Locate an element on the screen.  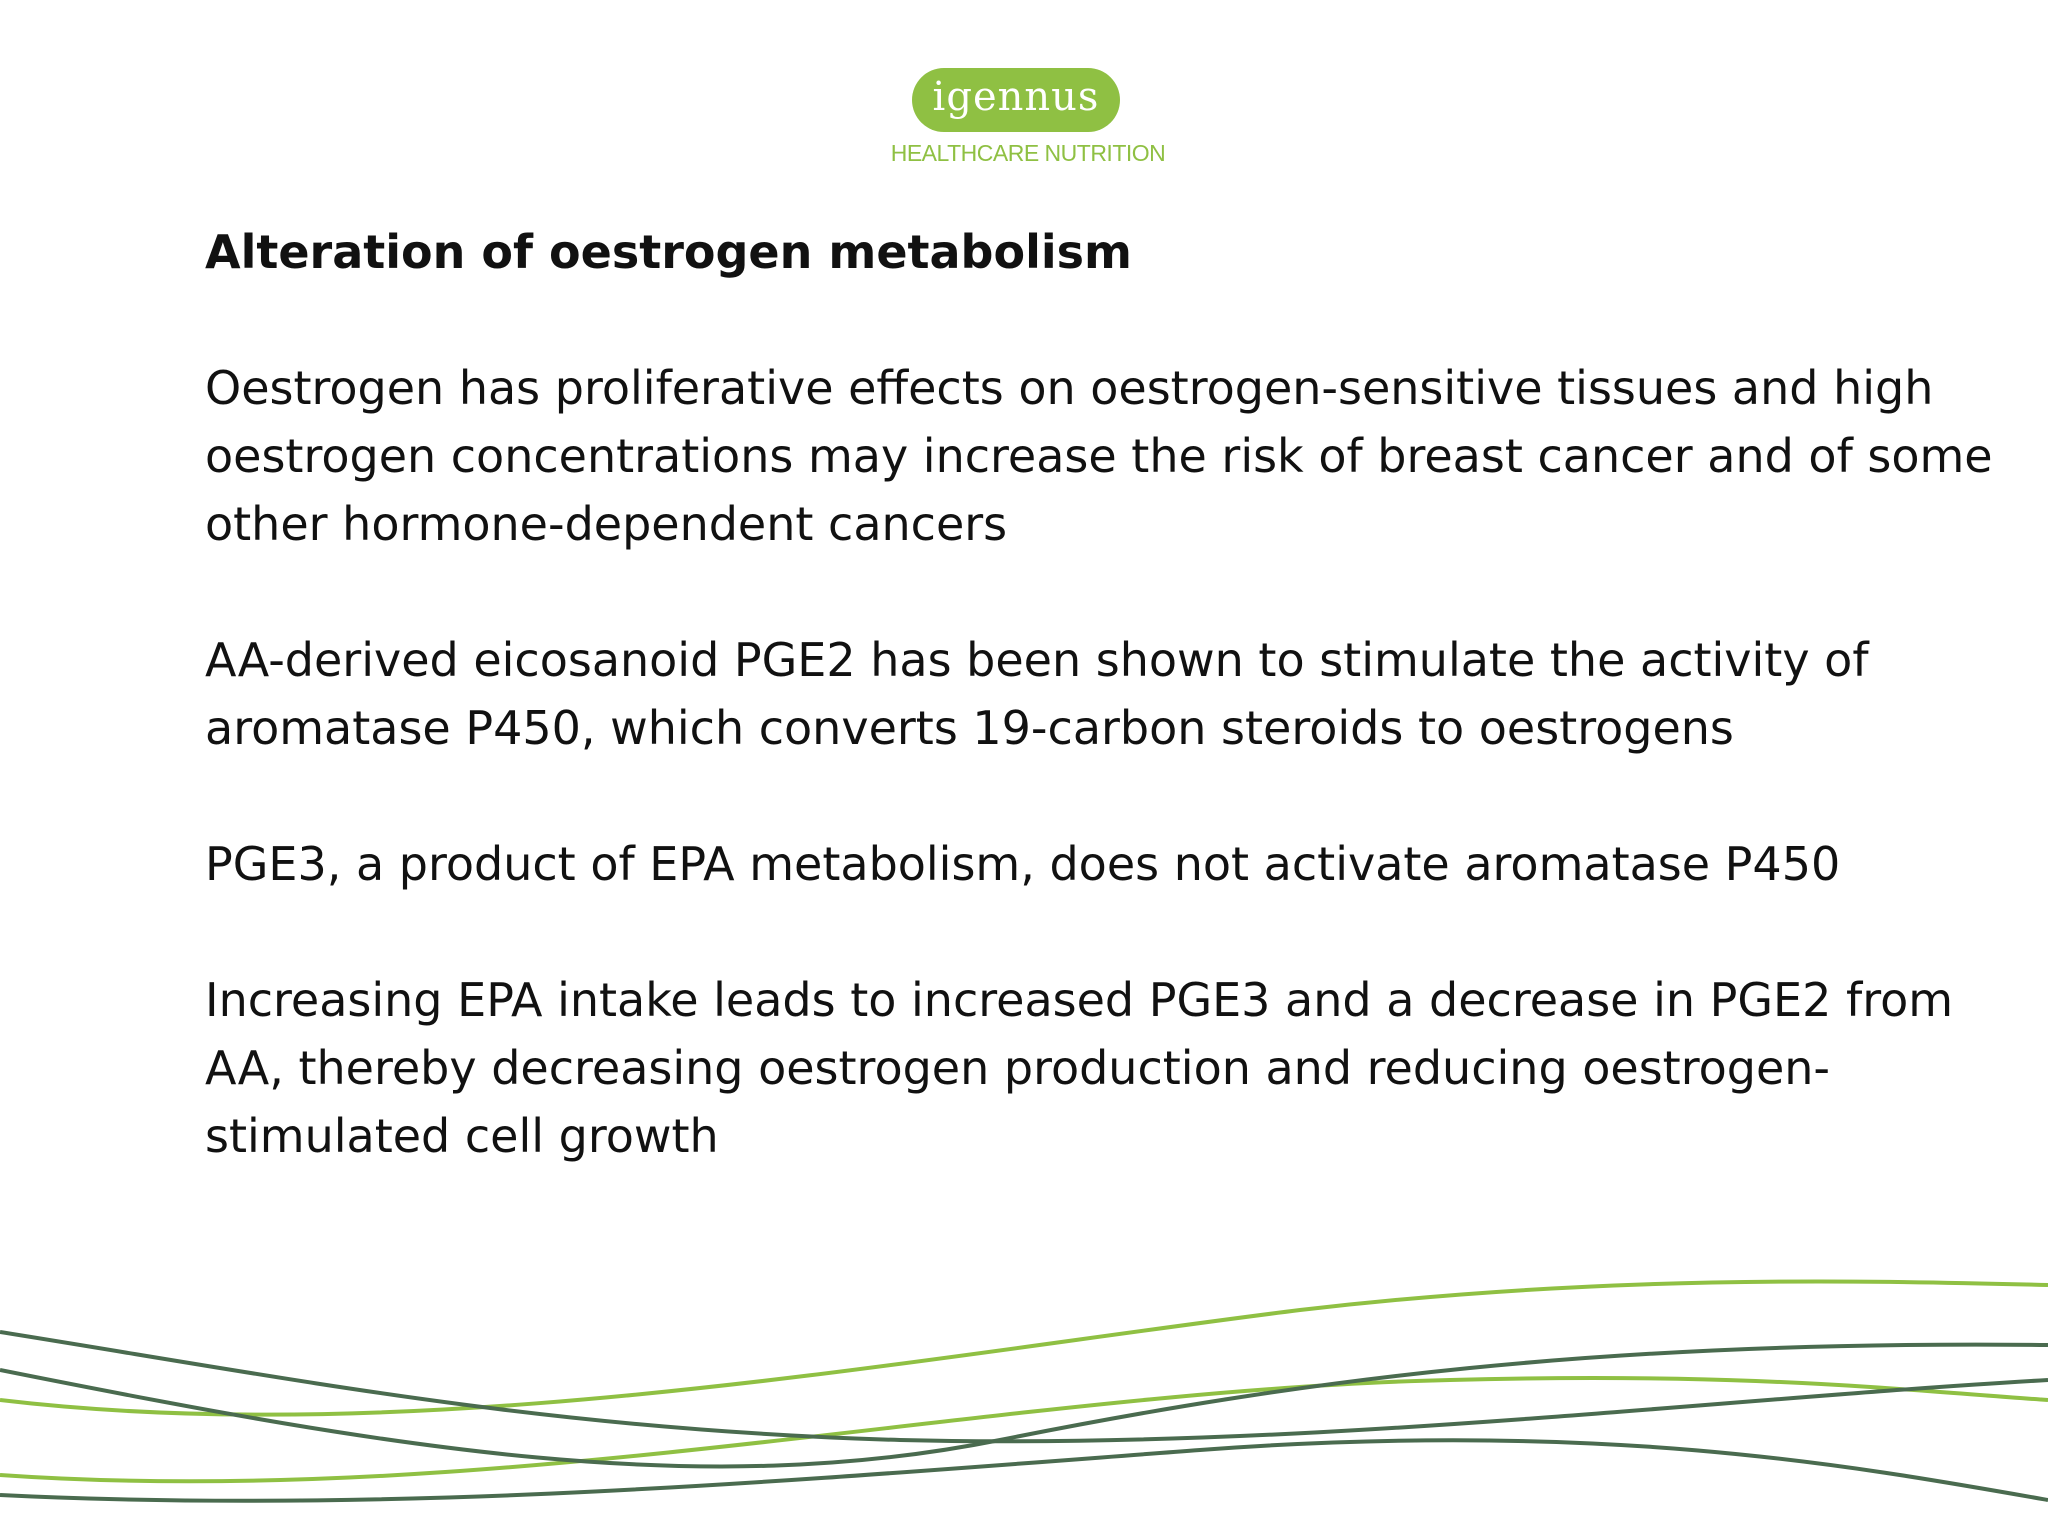
logo-wordmark: igennus is located at coordinates (1016, 97).